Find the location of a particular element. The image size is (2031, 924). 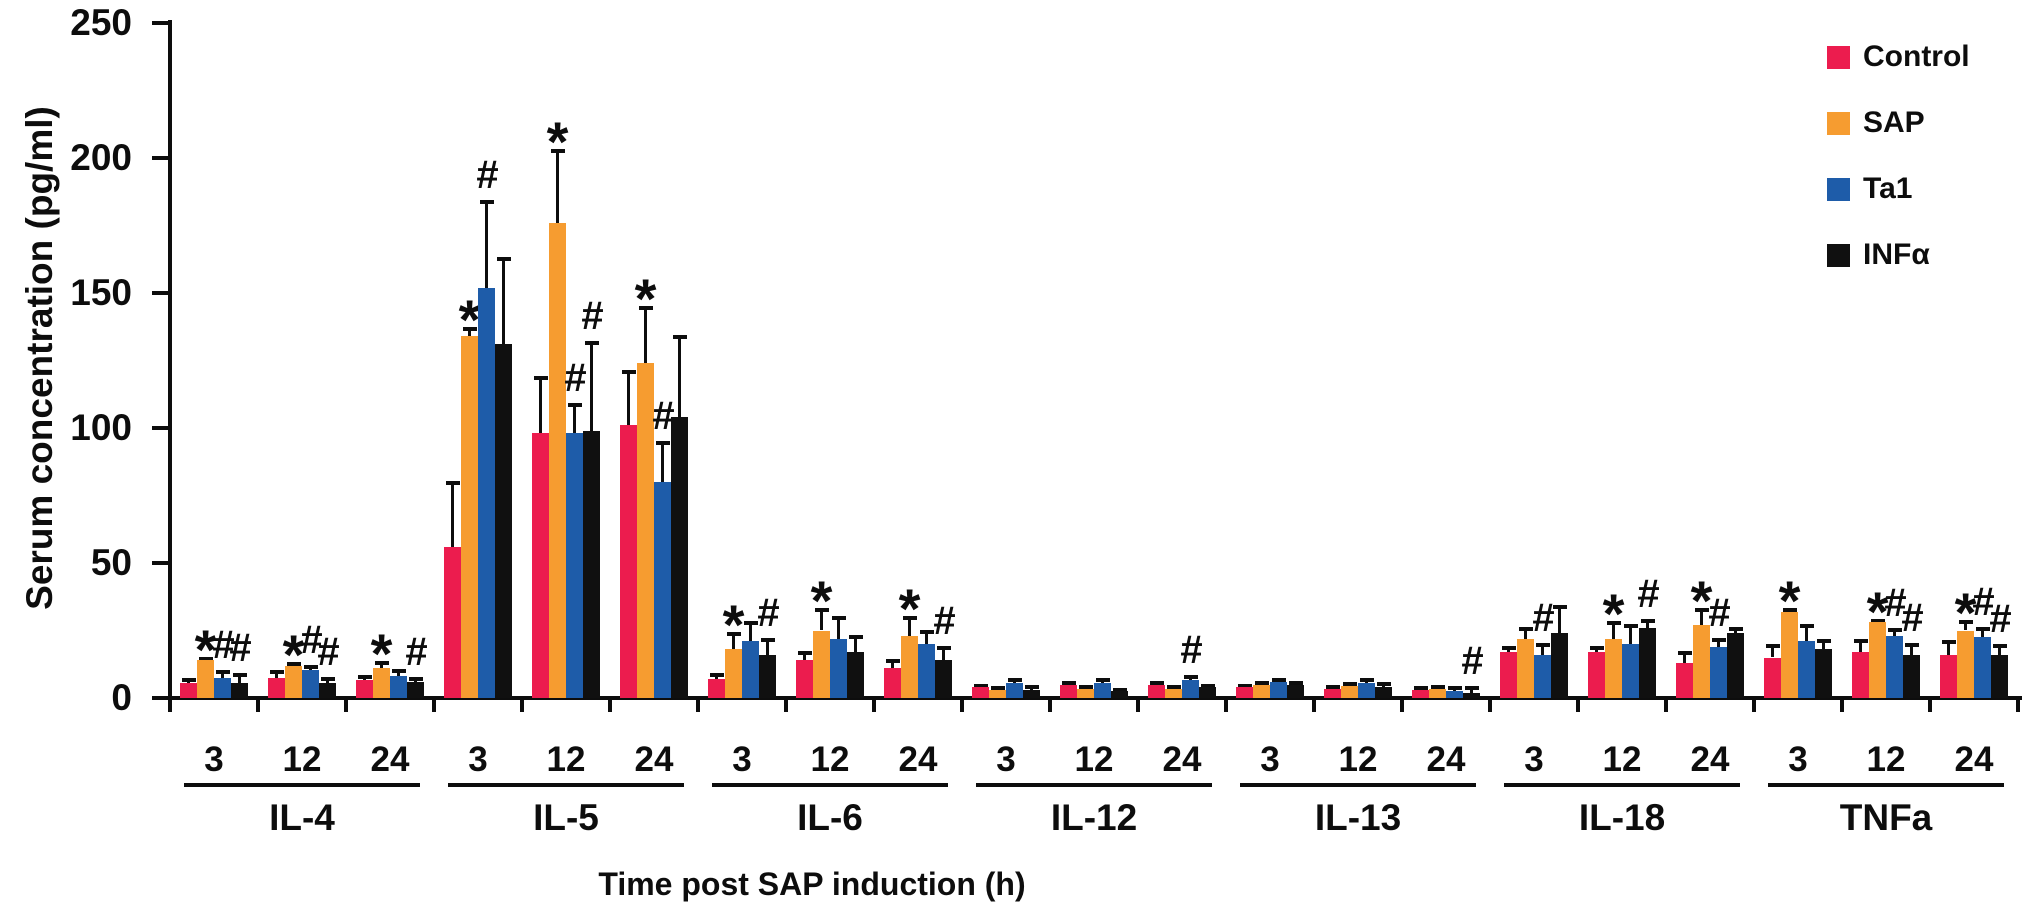

legend: Control SAP Ta1 INFα is located at coordinates (1898, 174).